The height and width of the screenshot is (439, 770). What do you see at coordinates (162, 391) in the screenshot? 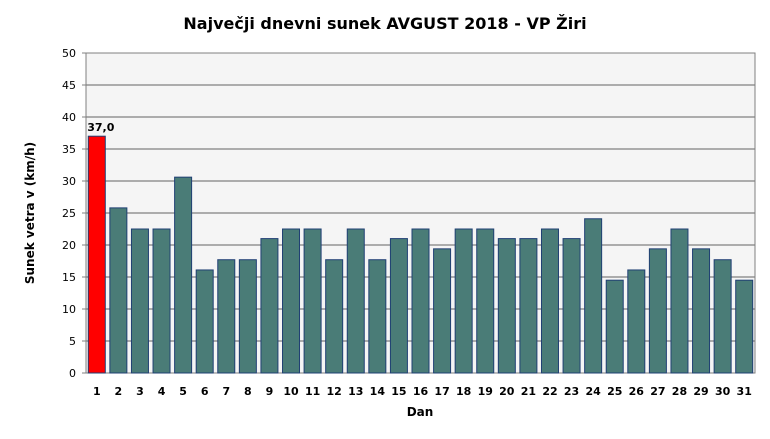
I see `x-tick-label: 4` at bounding box center [162, 391].